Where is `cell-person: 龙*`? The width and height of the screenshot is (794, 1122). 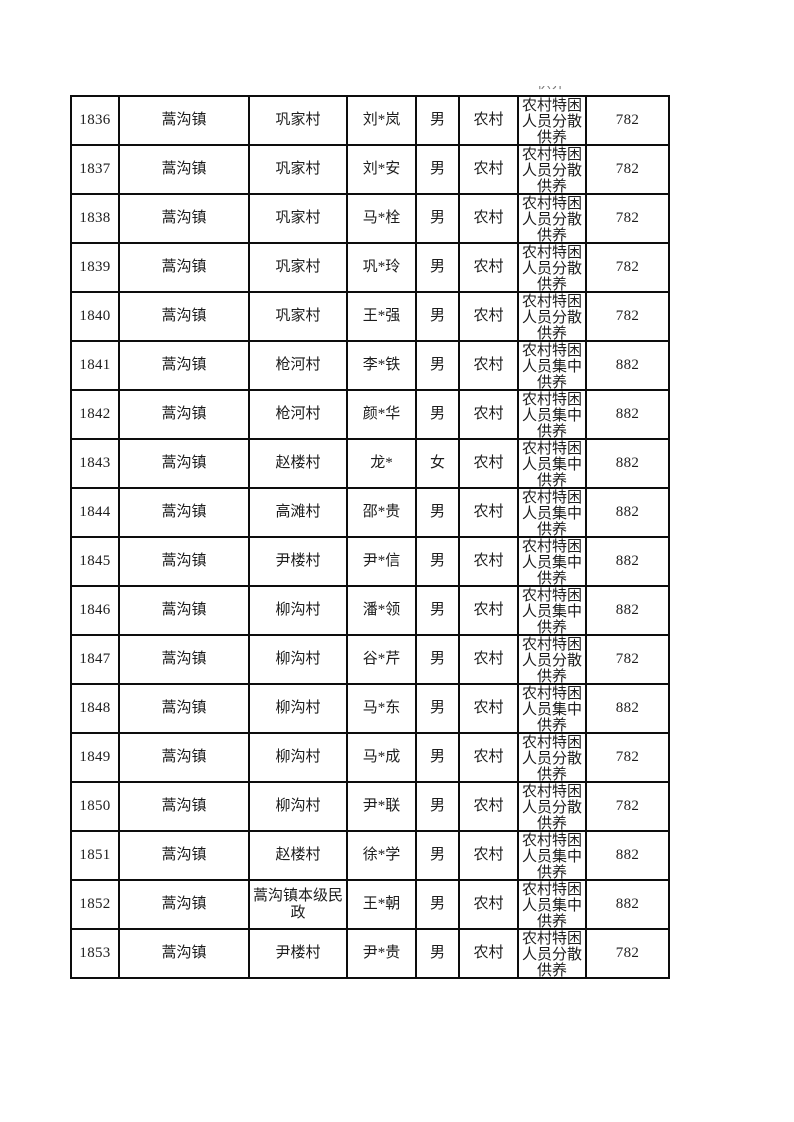 cell-person: 龙* is located at coordinates (381, 463).